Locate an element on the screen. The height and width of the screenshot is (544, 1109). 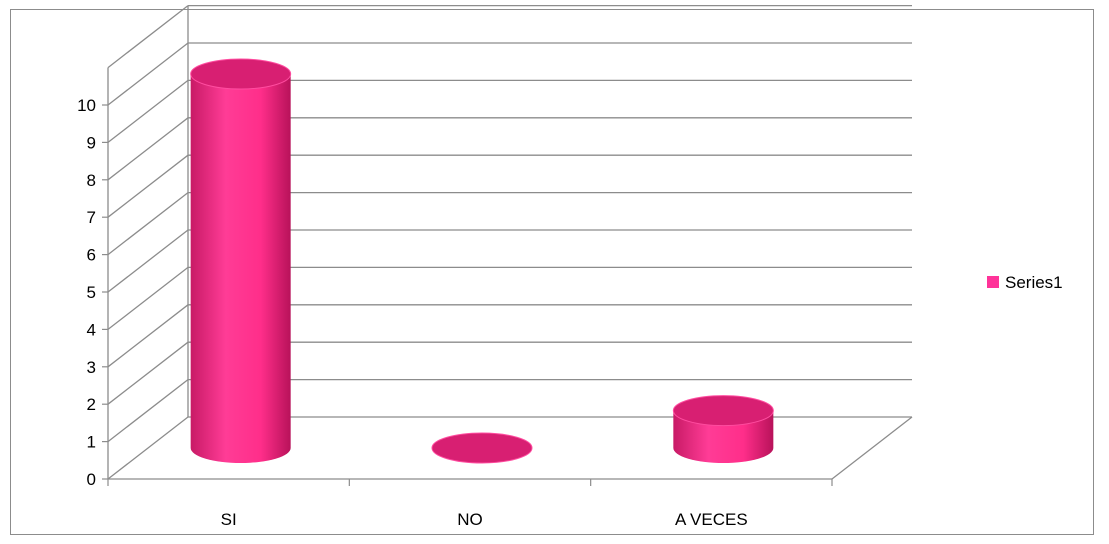
x-tick-label: NO is located at coordinates (470, 519).